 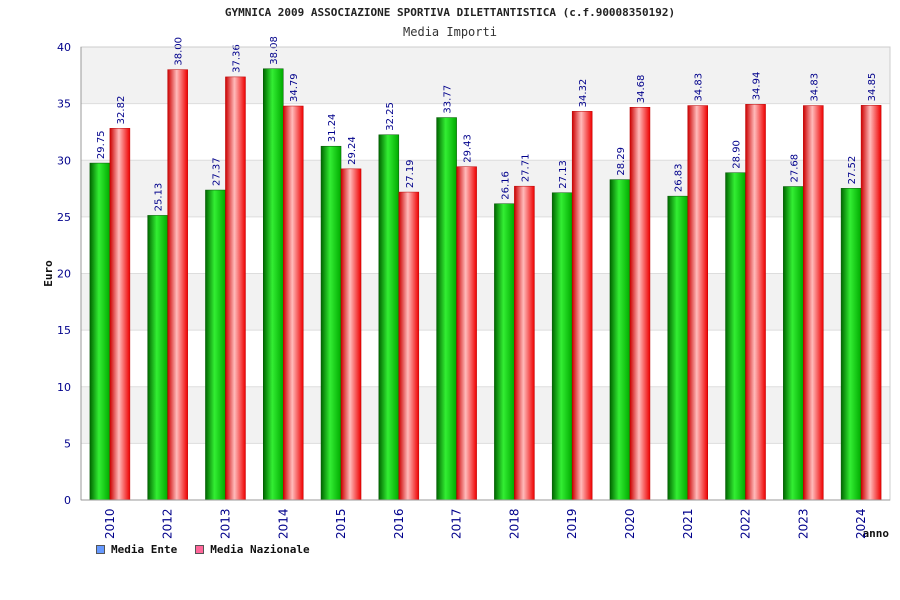 What do you see at coordinates (200, 549) in the screenshot?
I see `legend-swatch-nazionale` at bounding box center [200, 549].